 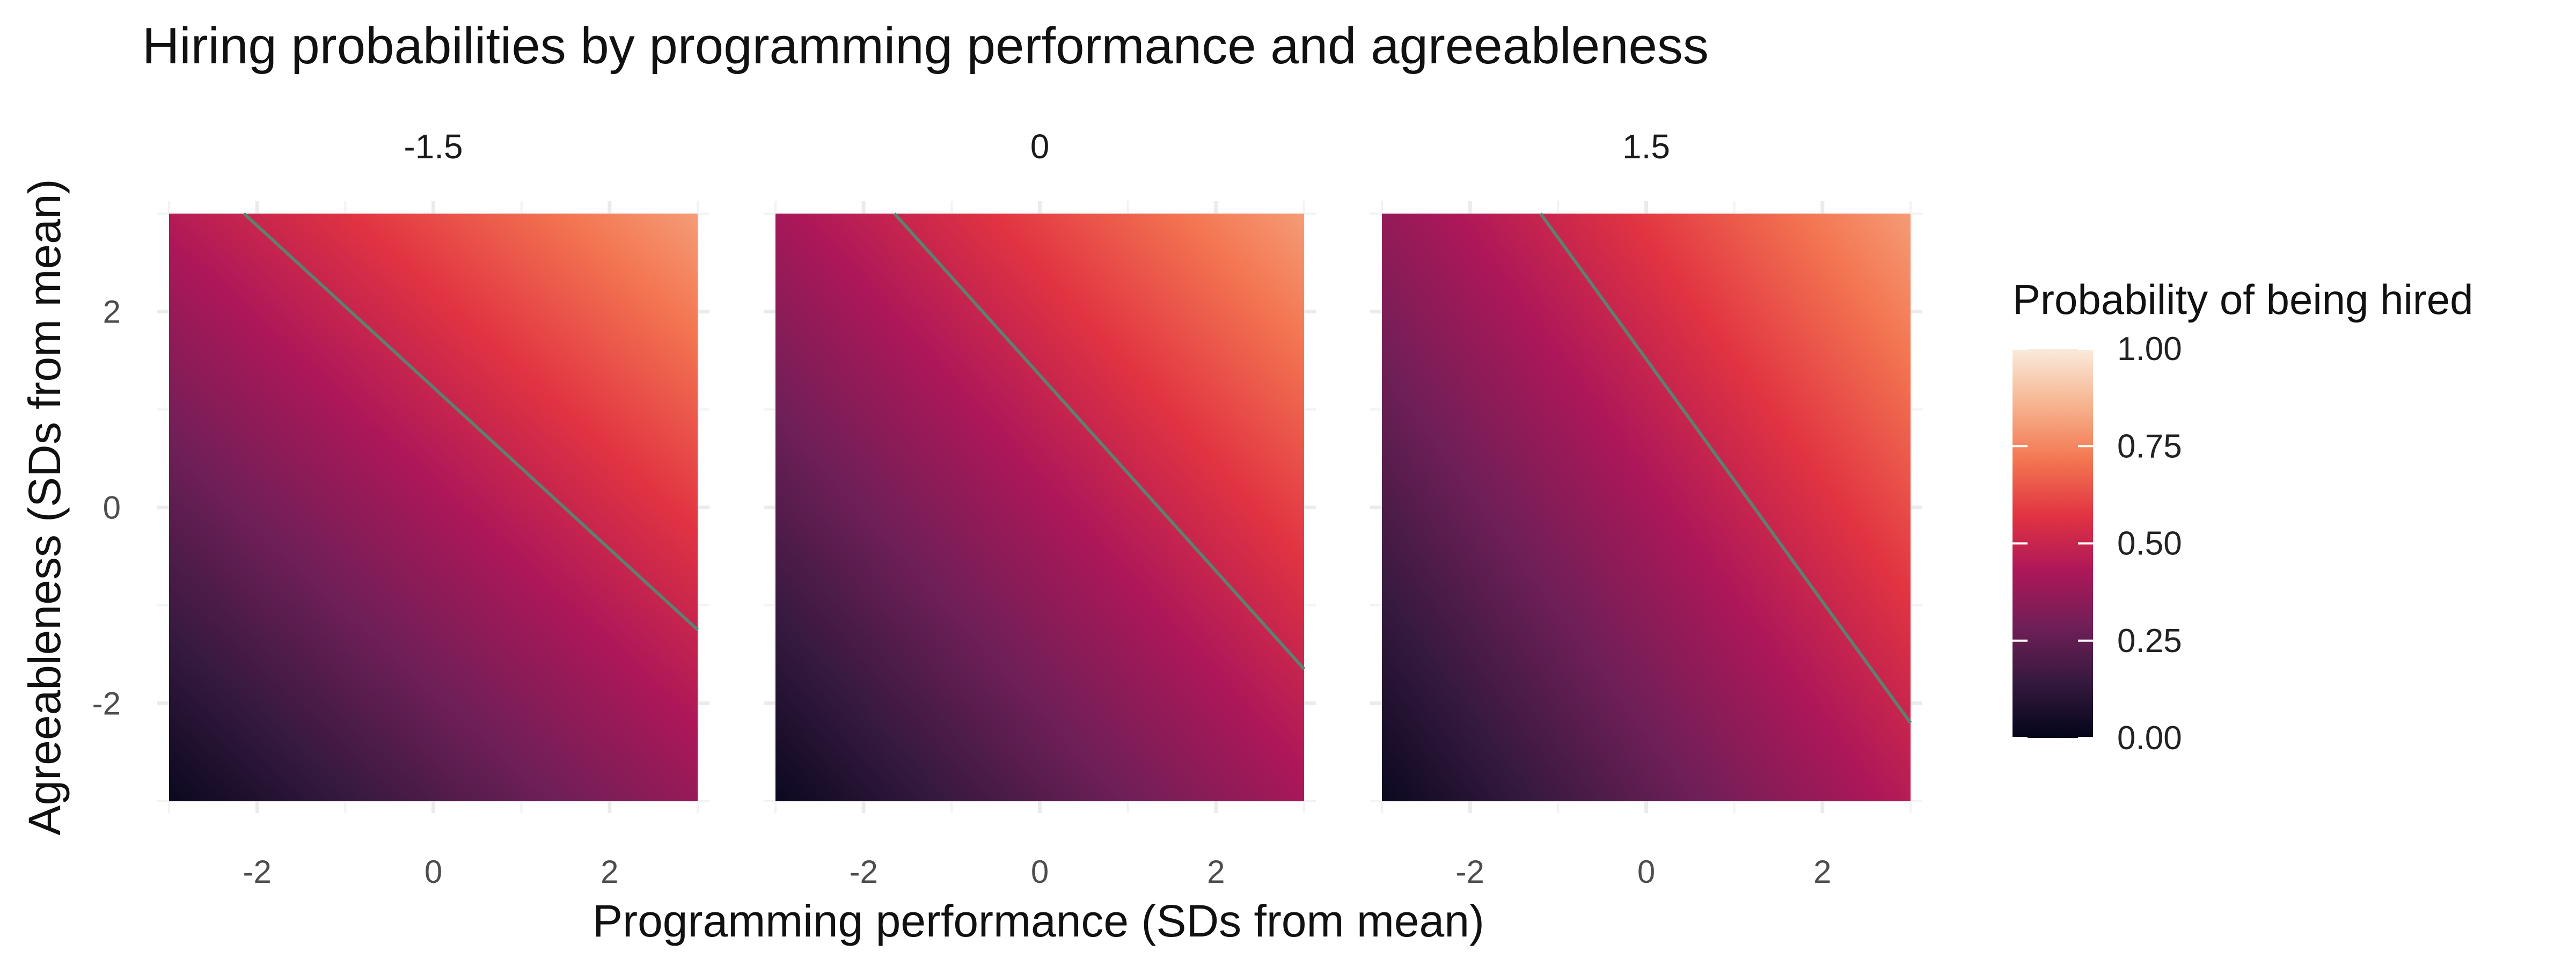 What do you see at coordinates (2149, 738) in the screenshot?
I see `legend-label: 0.00` at bounding box center [2149, 738].